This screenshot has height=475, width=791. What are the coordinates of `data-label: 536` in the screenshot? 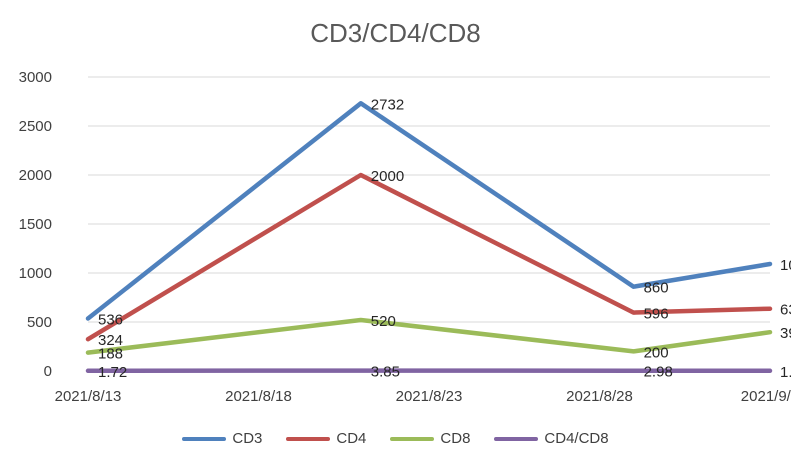 It's located at (110, 319).